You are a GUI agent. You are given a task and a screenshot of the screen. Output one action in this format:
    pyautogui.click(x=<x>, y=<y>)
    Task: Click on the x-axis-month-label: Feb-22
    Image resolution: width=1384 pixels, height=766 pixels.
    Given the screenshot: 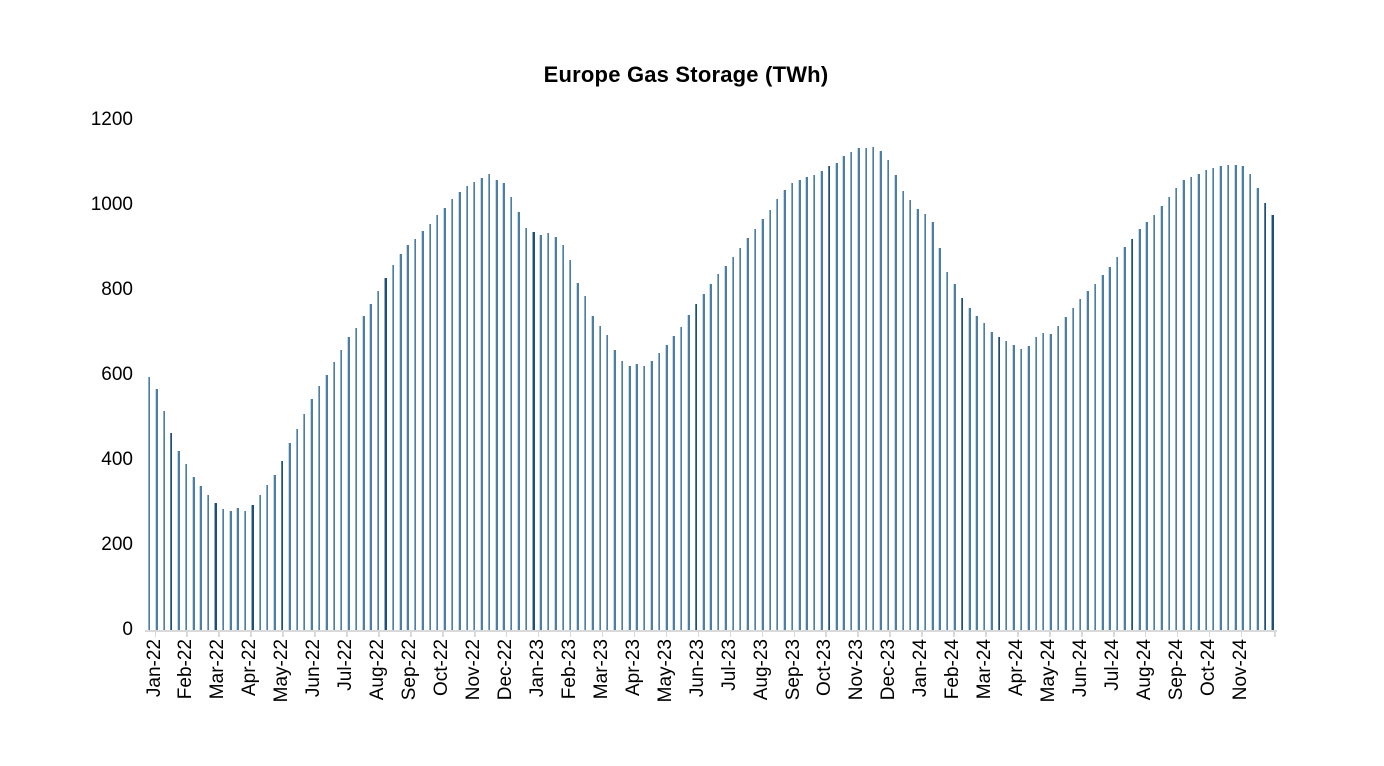 What is the action you would take?
    pyautogui.click(x=186, y=669)
    